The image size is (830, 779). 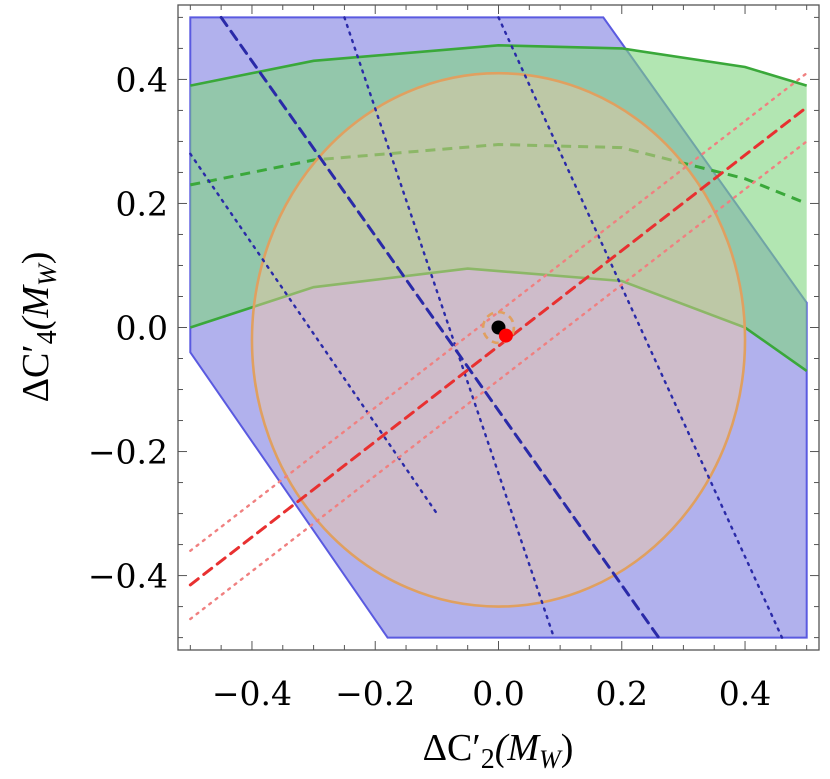 What do you see at coordinates (745, 693) in the screenshot?
I see `x-tick-label: 0.4` at bounding box center [745, 693].